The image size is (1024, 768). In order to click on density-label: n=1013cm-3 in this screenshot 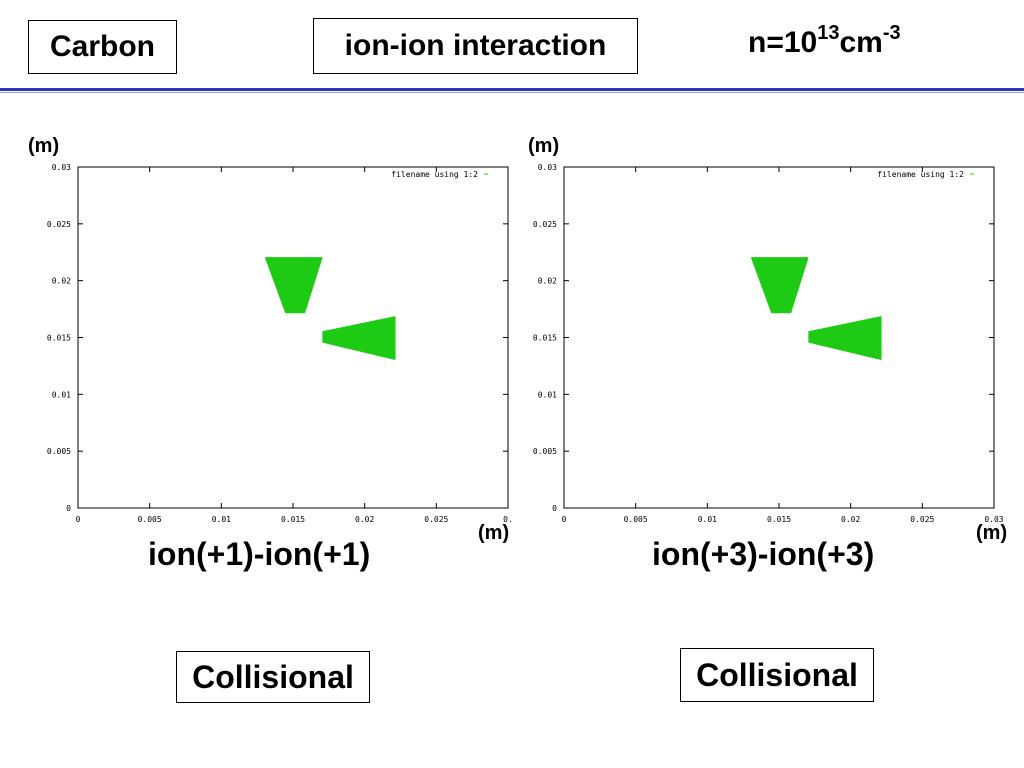, I will do `click(824, 40)`.